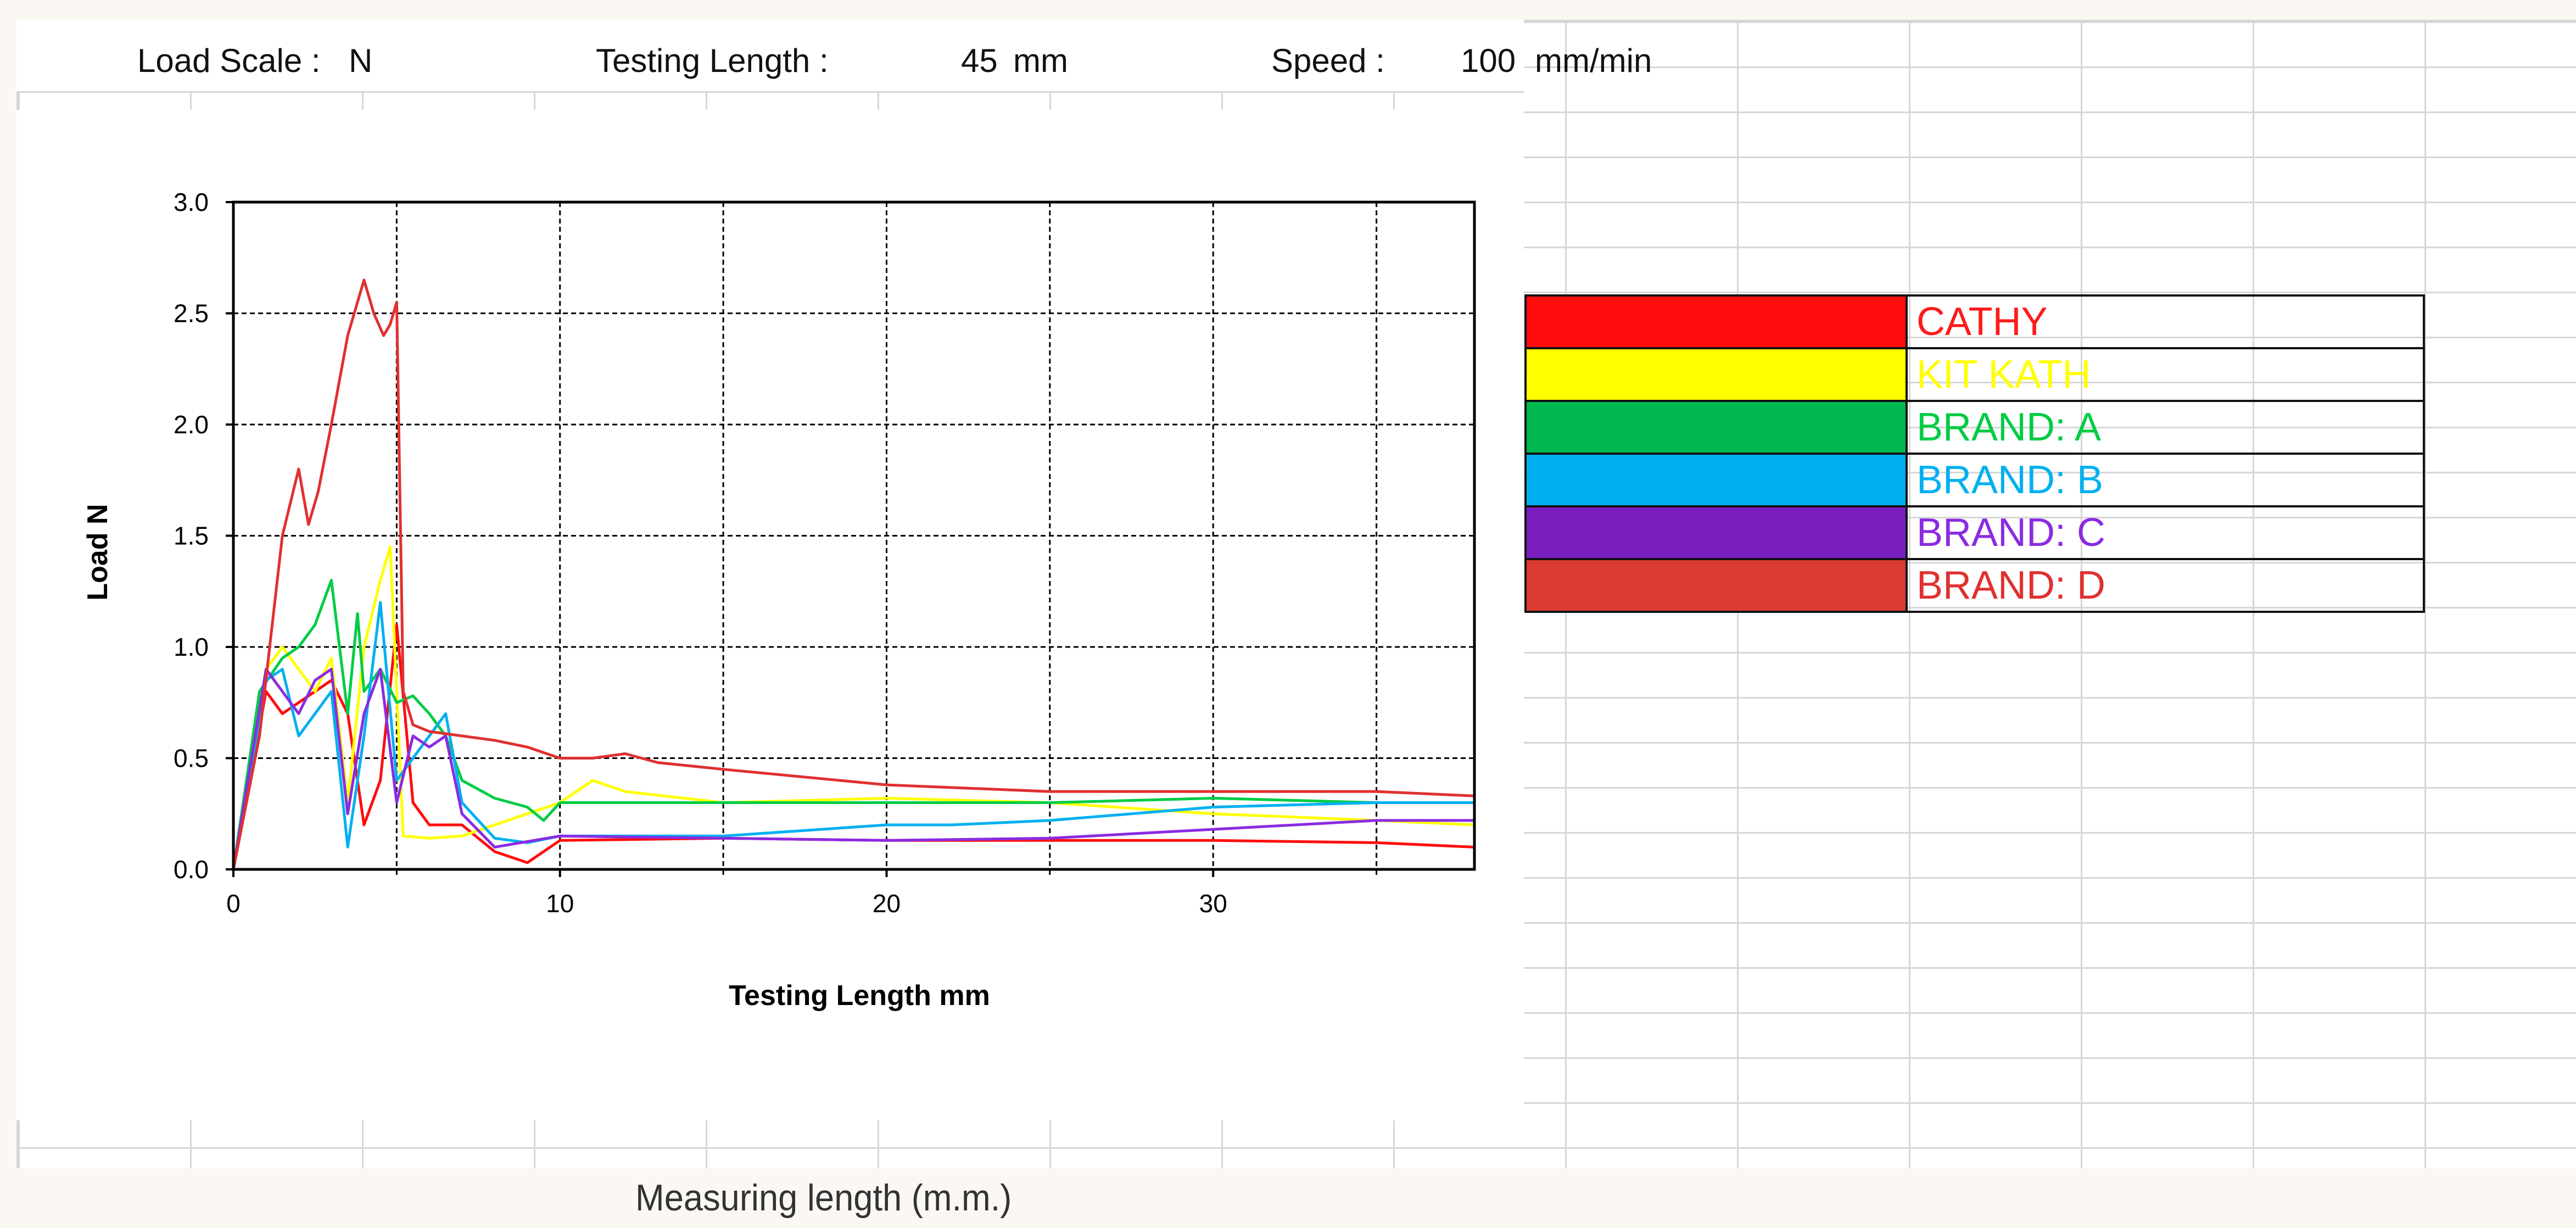 The width and height of the screenshot is (2576, 1228). I want to click on y-tick-label: 2.0, so click(192, 424).